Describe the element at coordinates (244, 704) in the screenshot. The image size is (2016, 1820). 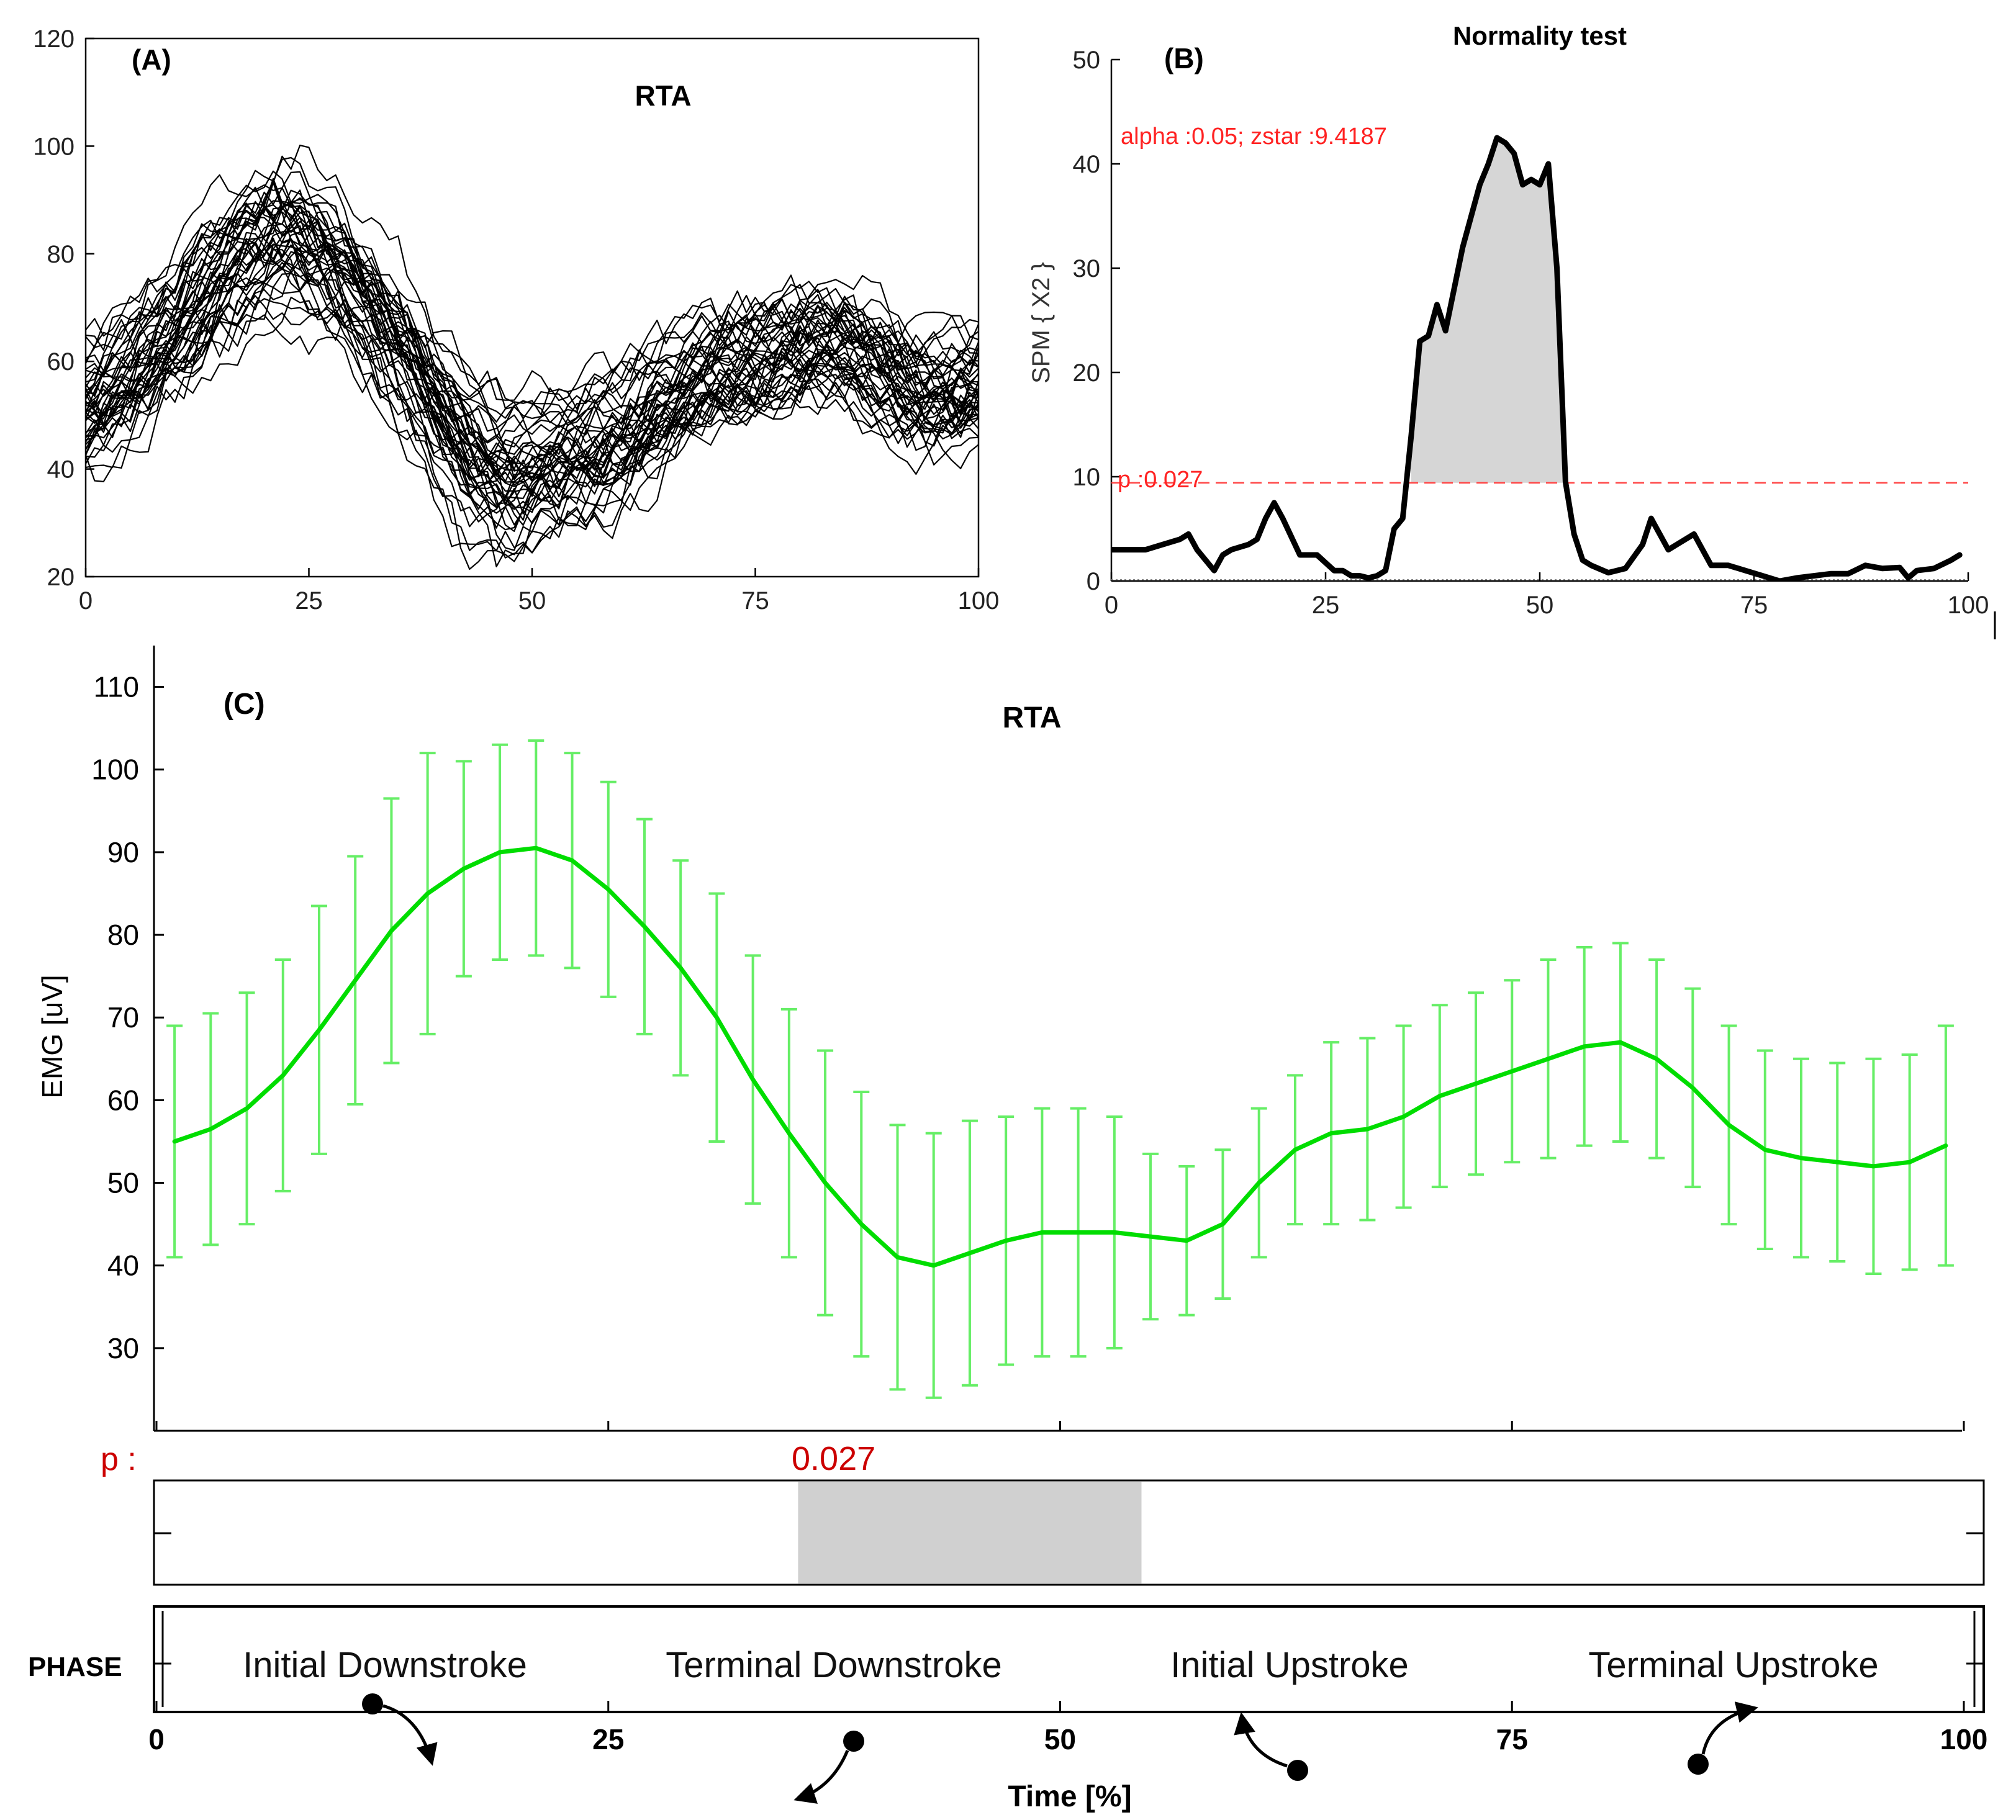
I see `panel-c-label: (C)` at that location.